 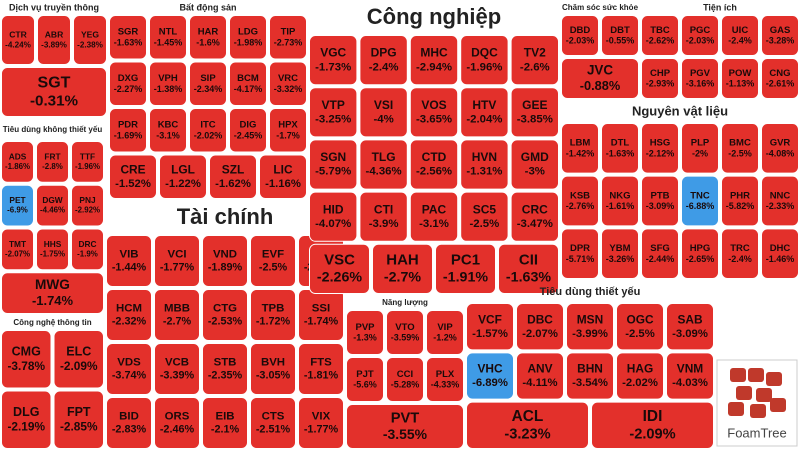 I want to click on cell-value: -2.65%, so click(x=700, y=259).